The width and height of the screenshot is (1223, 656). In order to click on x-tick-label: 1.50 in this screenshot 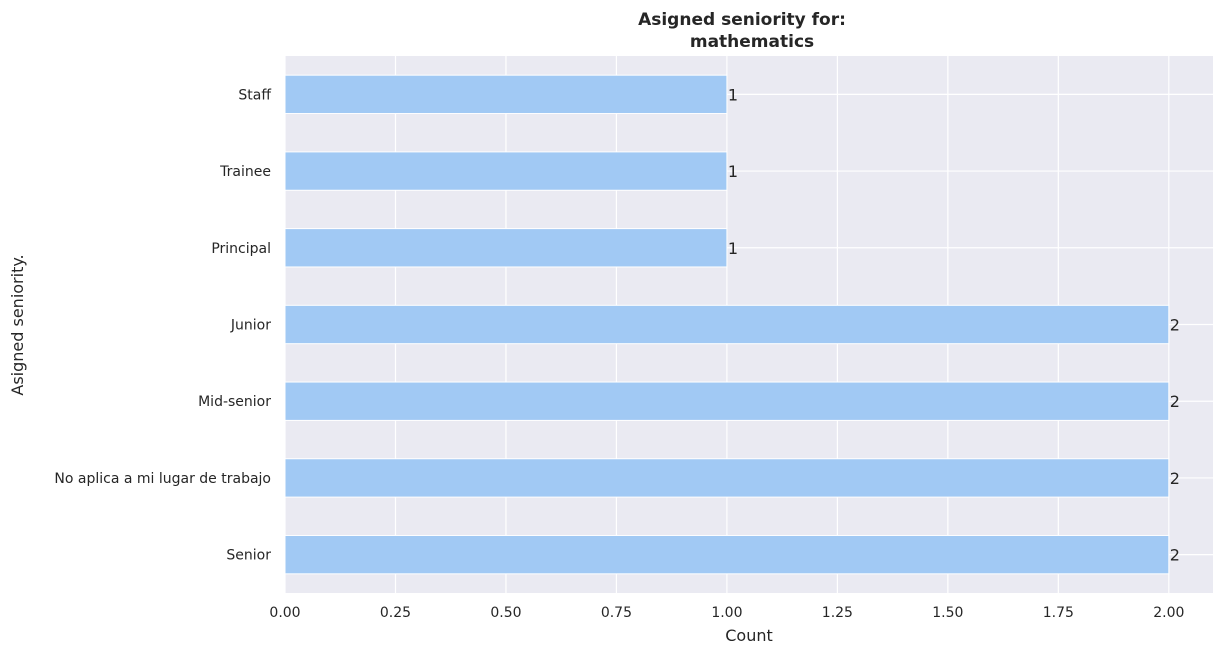, I will do `click(947, 613)`.